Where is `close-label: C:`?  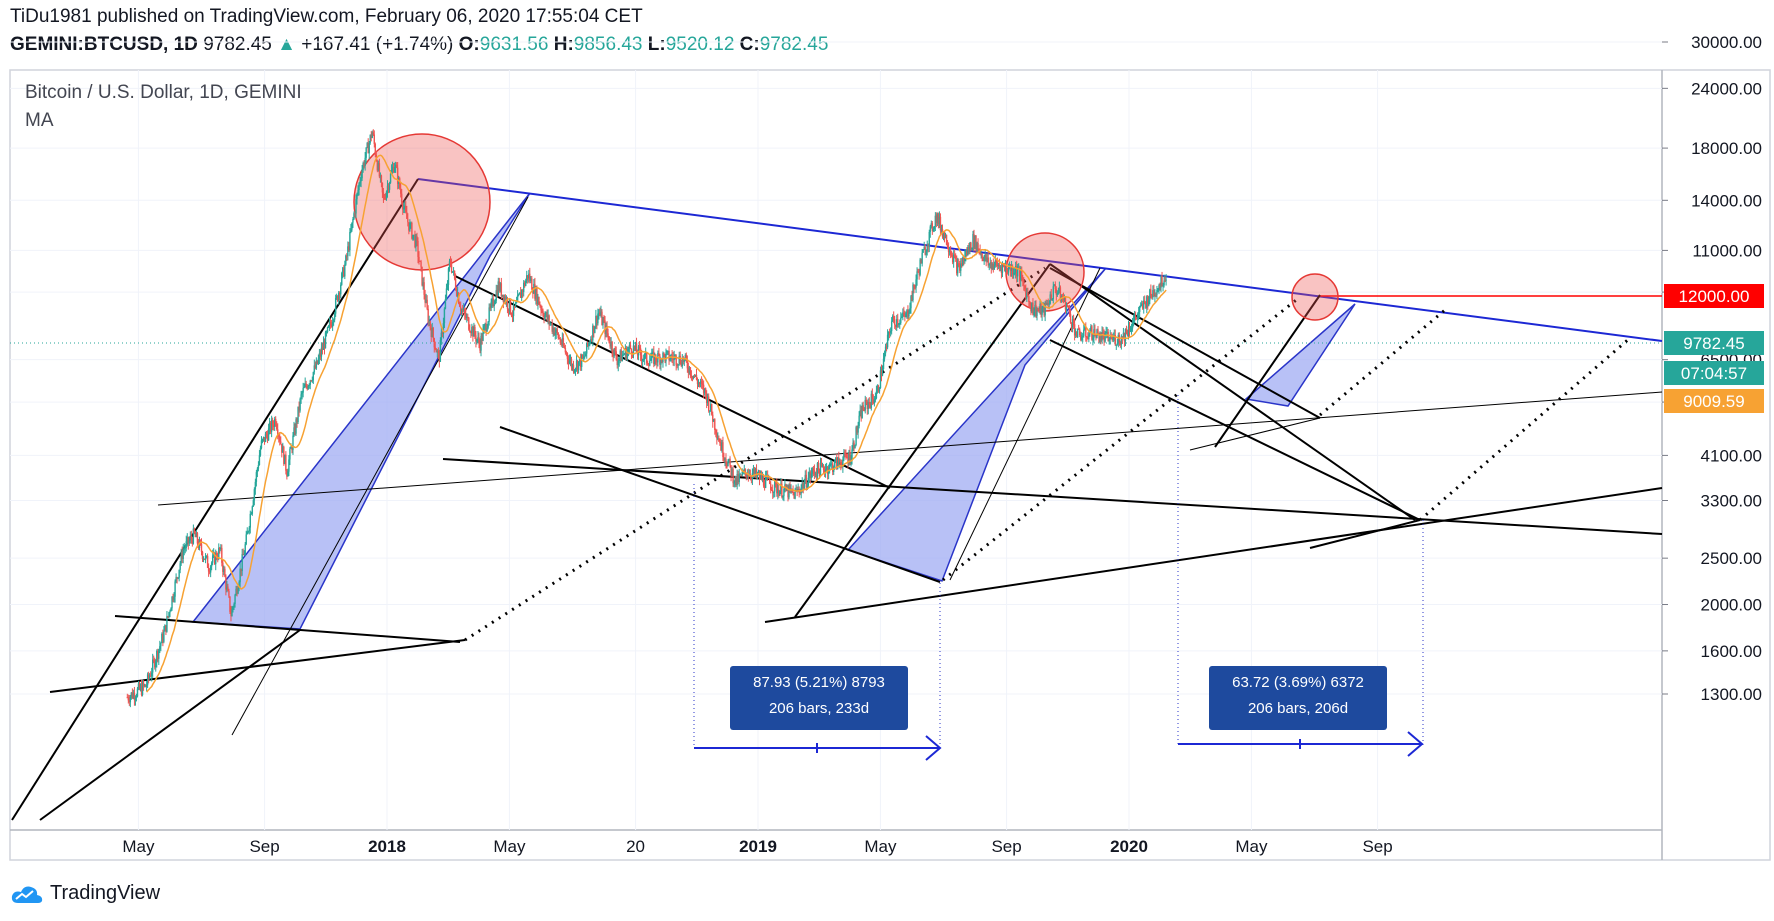
close-label: C: is located at coordinates (749, 44).